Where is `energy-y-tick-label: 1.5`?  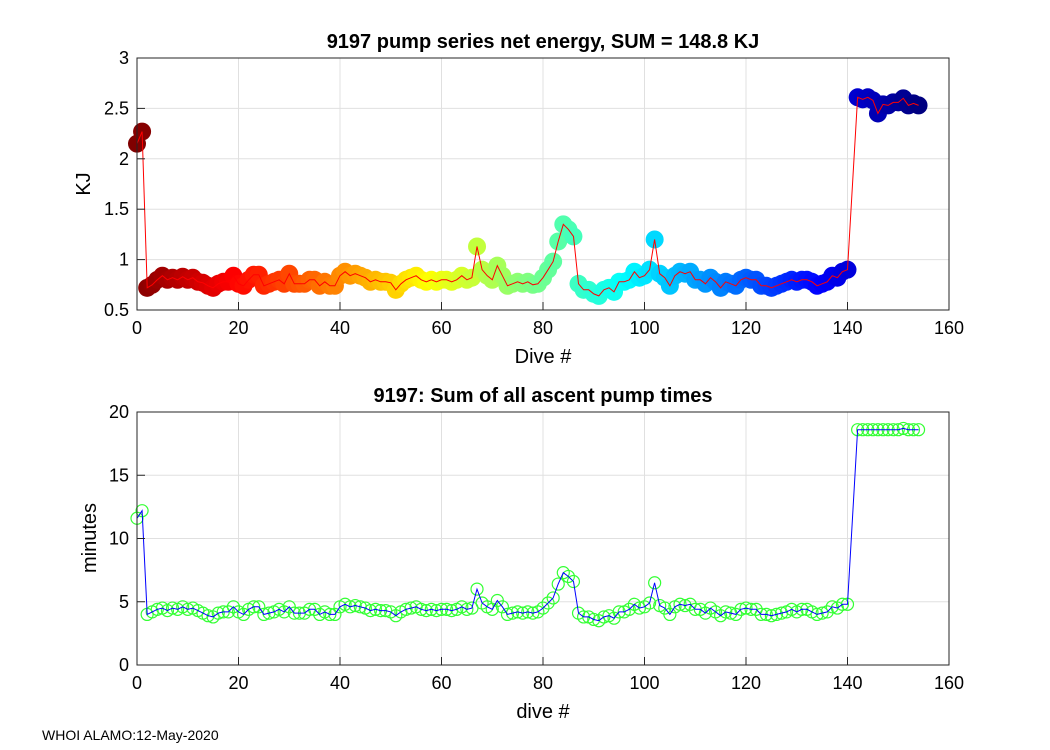
energy-y-tick-label: 1.5 is located at coordinates (116, 209).